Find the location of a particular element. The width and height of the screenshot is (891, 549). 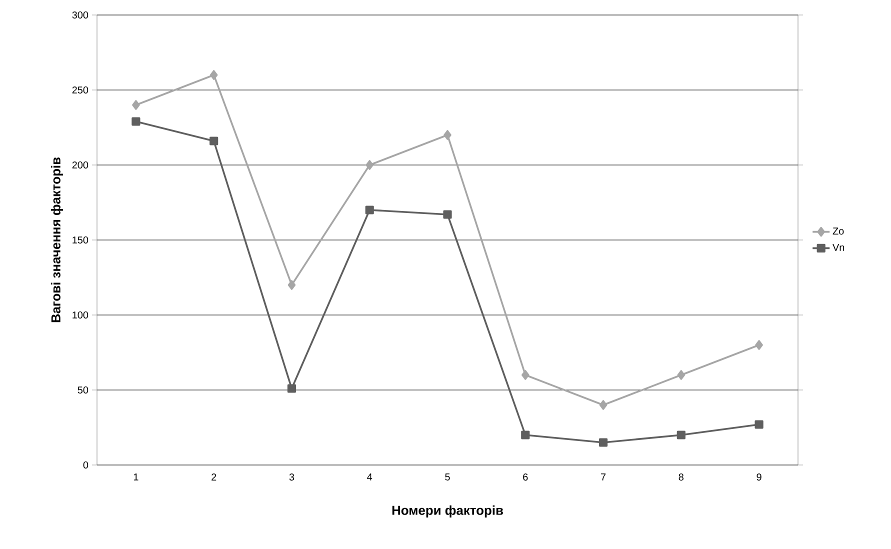

y-tick-label: 0 is located at coordinates (85, 465).